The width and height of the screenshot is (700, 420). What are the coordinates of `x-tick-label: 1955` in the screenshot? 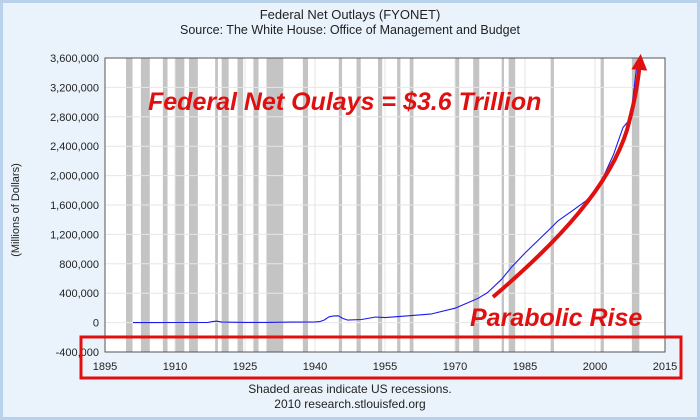 It's located at (385, 367).